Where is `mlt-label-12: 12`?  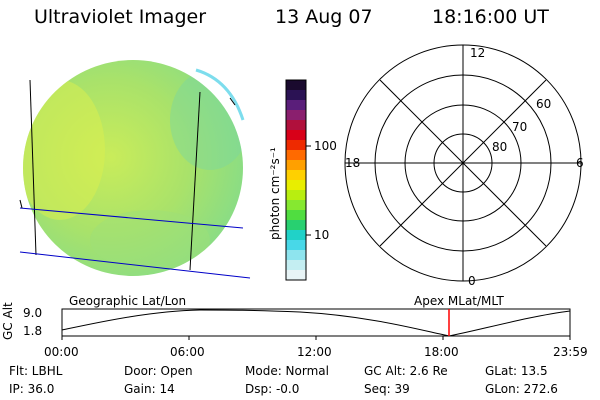 mlt-label-12: 12 is located at coordinates (478, 53).